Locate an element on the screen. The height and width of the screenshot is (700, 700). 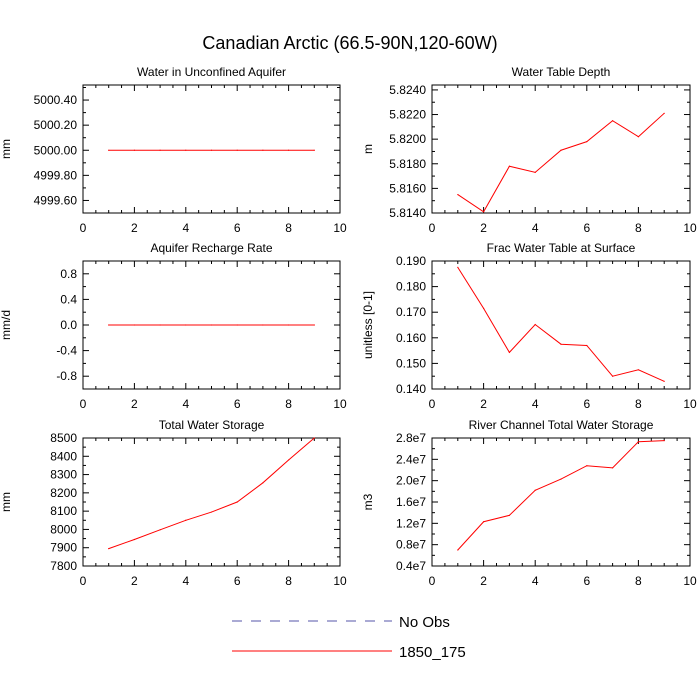
y-tick-label: 0.140 is located at coordinates (411, 389).